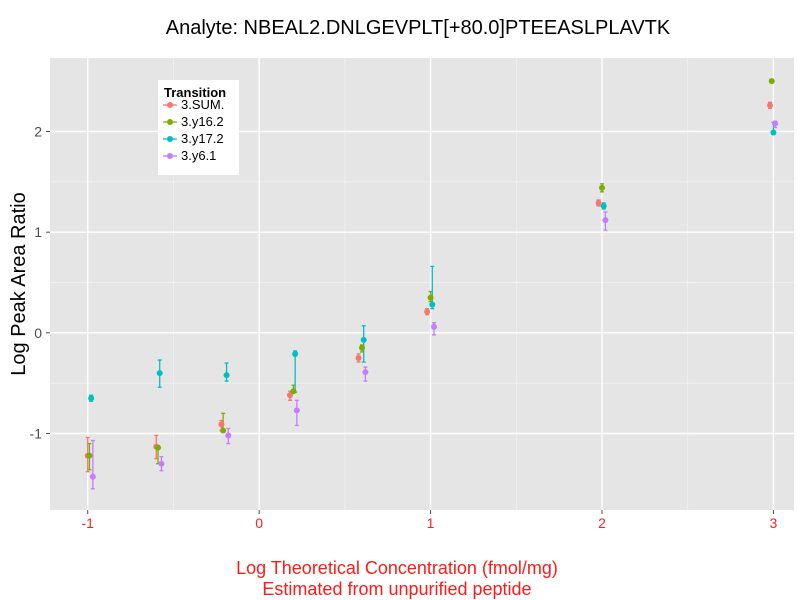  Describe the element at coordinates (202, 138) in the screenshot. I see `legend-label: 3.y17.2` at that location.